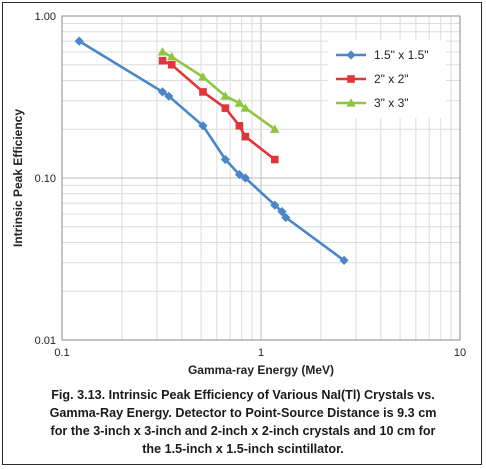 Image resolution: width=486 pixels, height=469 pixels. What do you see at coordinates (401, 55) in the screenshot?
I see `legend-label: 1.5" x 1.5"` at bounding box center [401, 55].